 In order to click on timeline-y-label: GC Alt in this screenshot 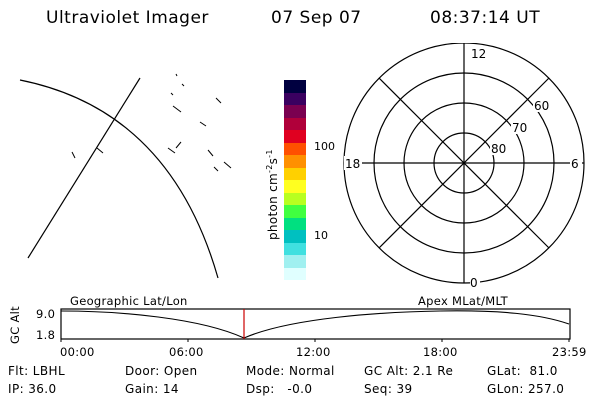, I will do `click(15, 325)`.